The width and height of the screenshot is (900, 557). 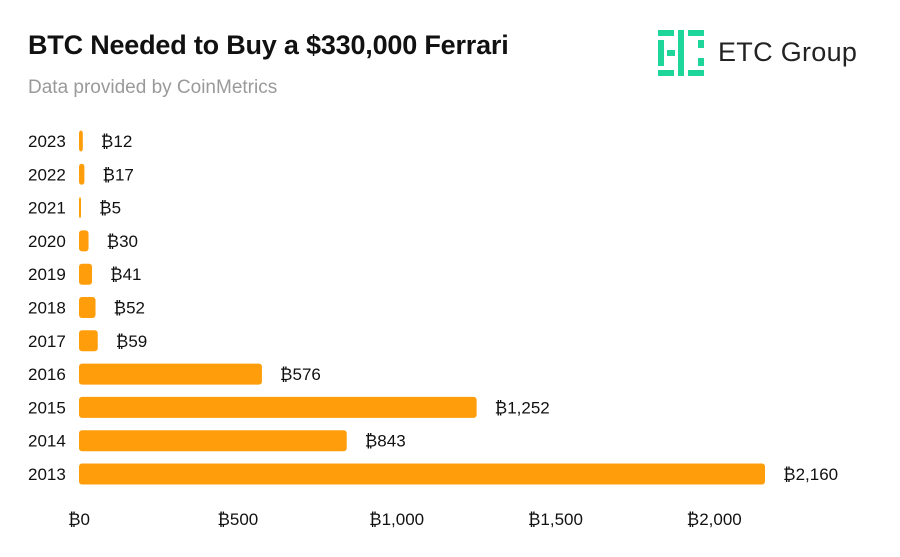 I want to click on etc-group-logo: ETC Group, so click(x=765, y=53).